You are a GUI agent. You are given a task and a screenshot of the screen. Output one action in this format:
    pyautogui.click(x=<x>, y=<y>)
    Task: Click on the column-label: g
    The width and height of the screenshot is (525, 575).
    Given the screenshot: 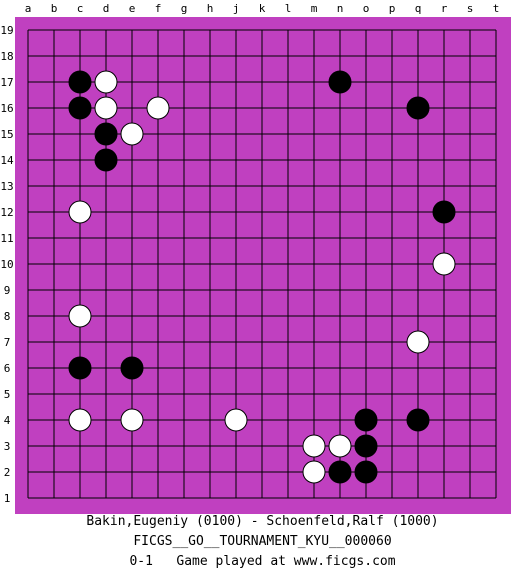 What is the action you would take?
    pyautogui.click(x=184, y=8)
    